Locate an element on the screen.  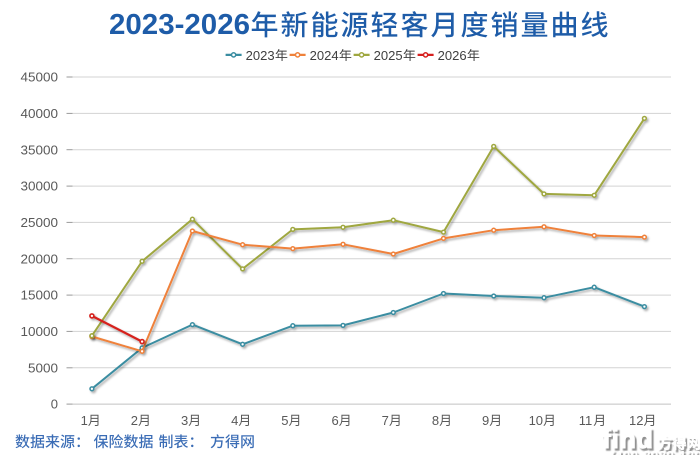
svg-text: 25000 is located at coordinates (40, 222).